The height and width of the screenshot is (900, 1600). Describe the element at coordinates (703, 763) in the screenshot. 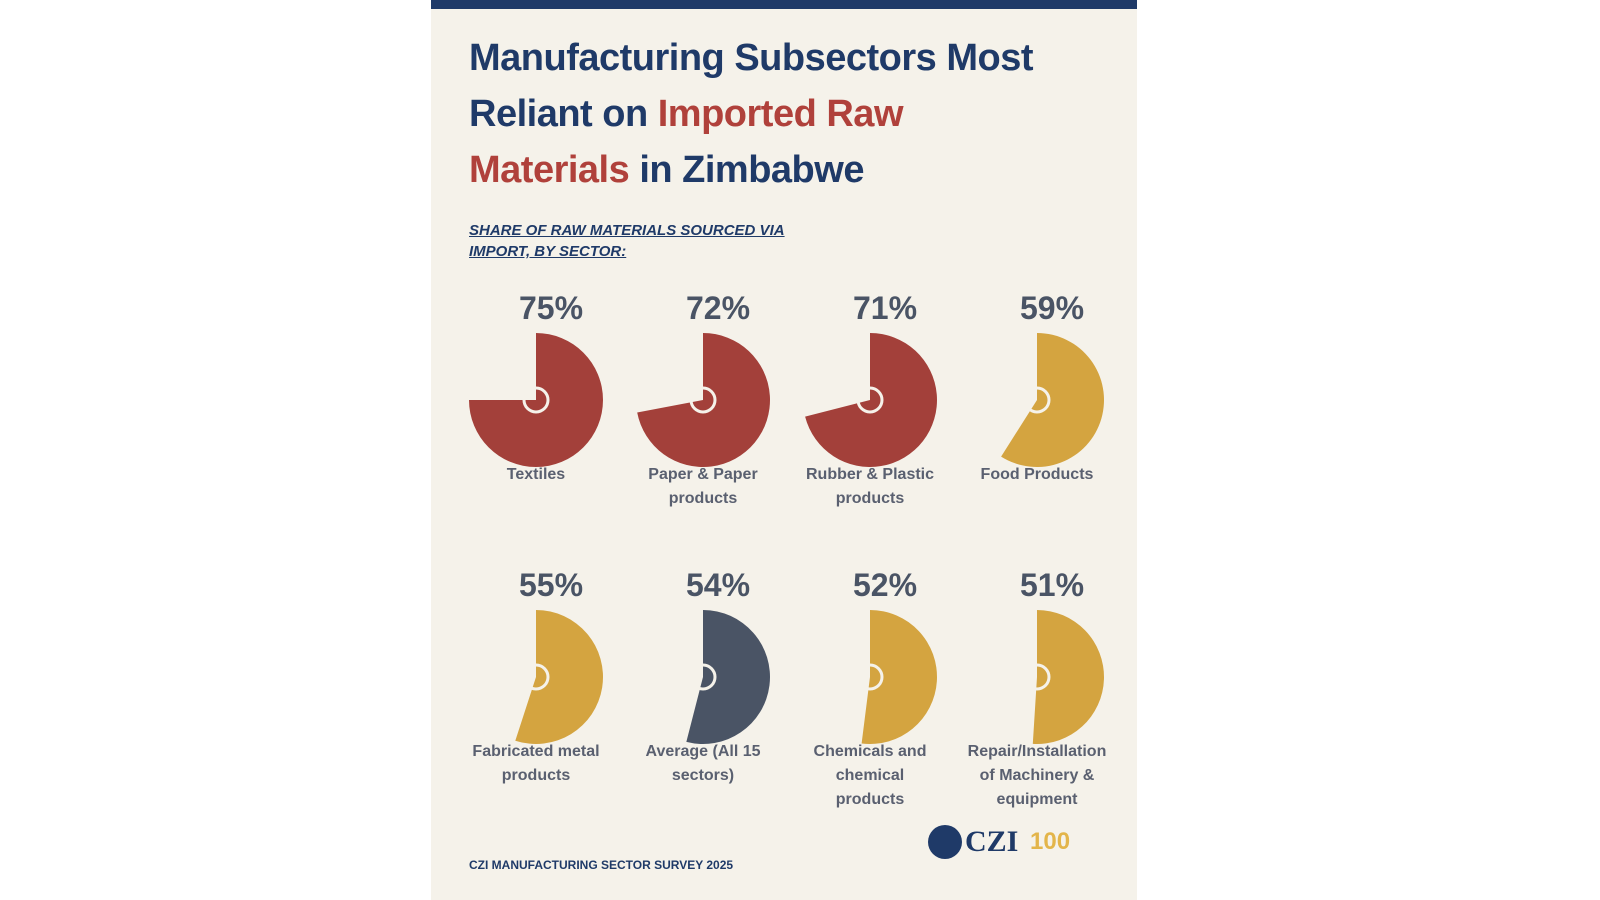

I see `category-label: Average (All 15 sectors)` at that location.